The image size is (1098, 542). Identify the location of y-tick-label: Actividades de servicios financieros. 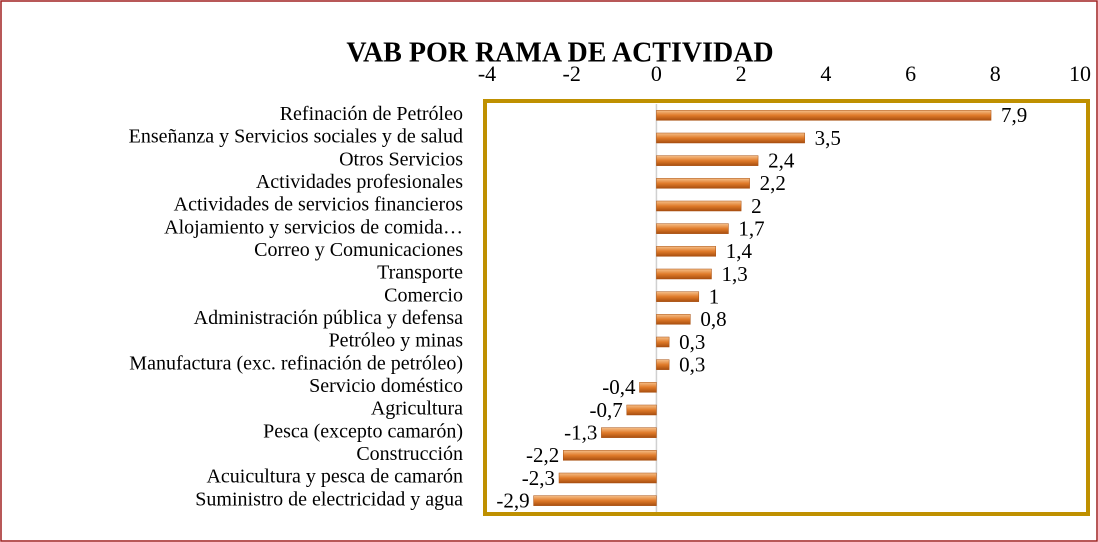
(319, 205).